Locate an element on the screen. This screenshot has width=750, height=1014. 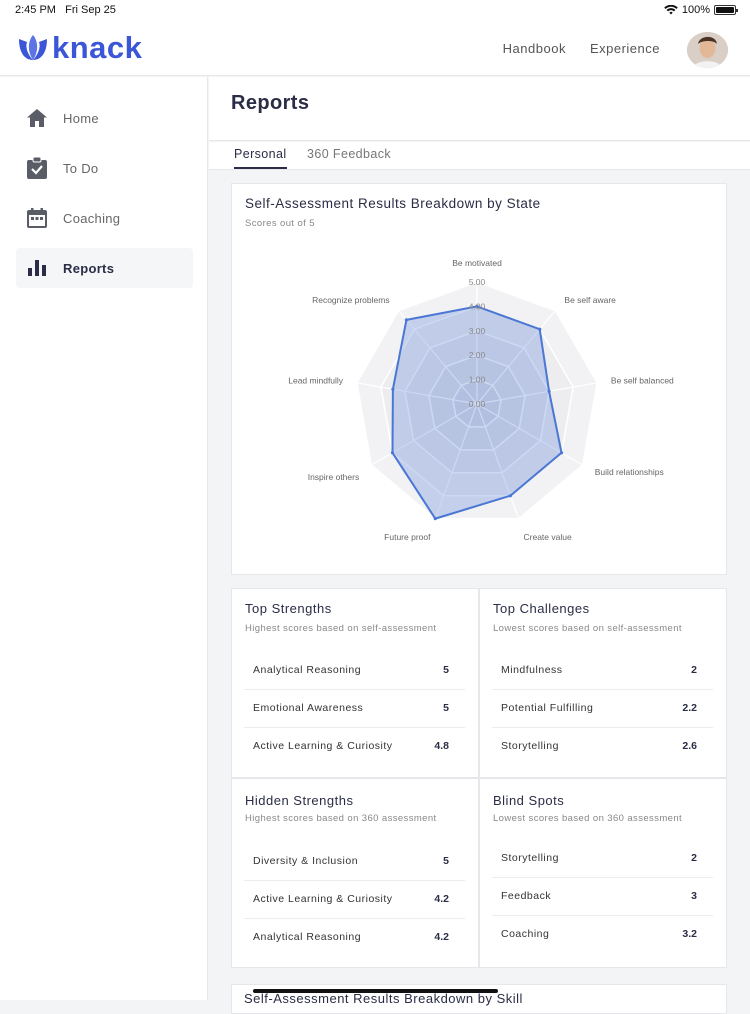
skill-name: Diversity & Inclusion is located at coordinates (306, 861).